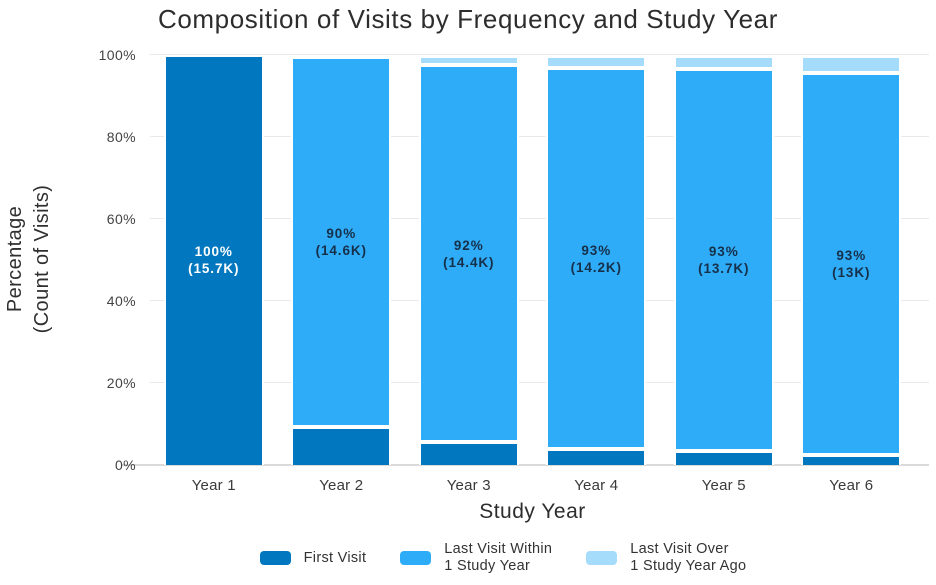 The height and width of the screenshot is (585, 936). What do you see at coordinates (468, 485) in the screenshot?
I see `x-tick-label: Year 3` at bounding box center [468, 485].